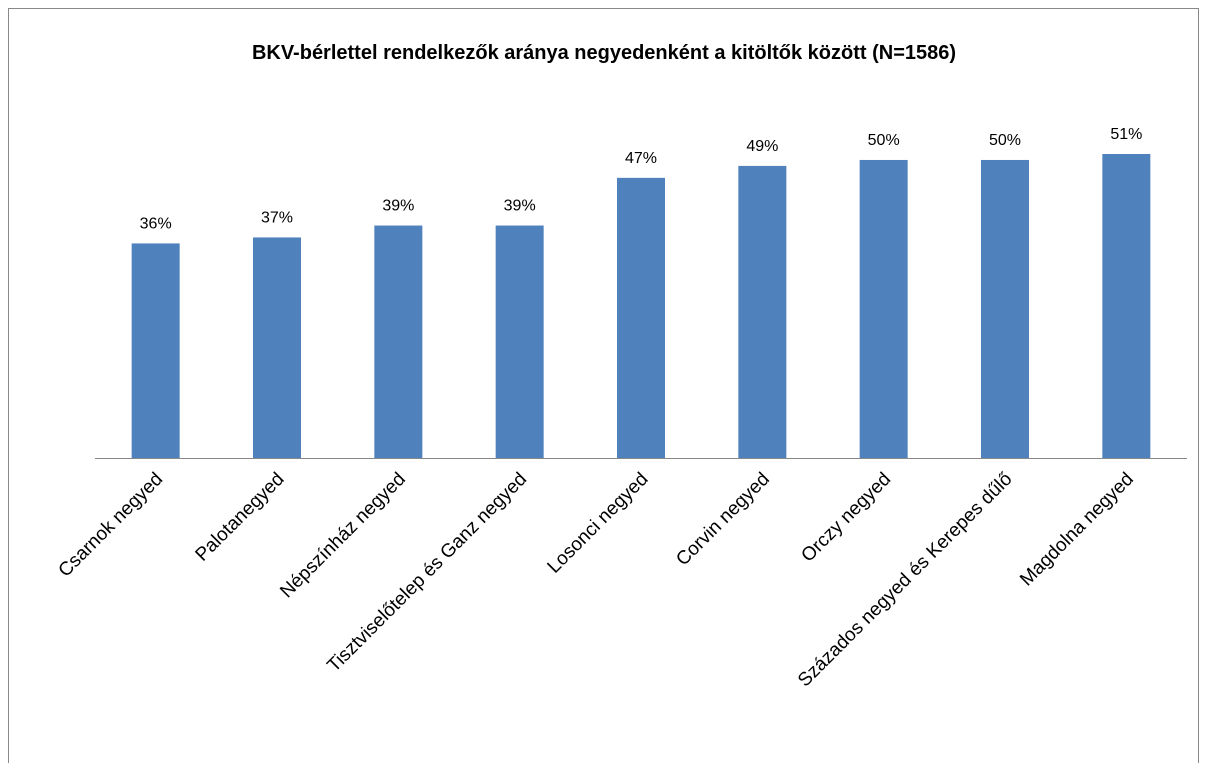 This screenshot has height=763, width=1208. What do you see at coordinates (1126, 134) in the screenshot?
I see `value-label: 51%` at bounding box center [1126, 134].